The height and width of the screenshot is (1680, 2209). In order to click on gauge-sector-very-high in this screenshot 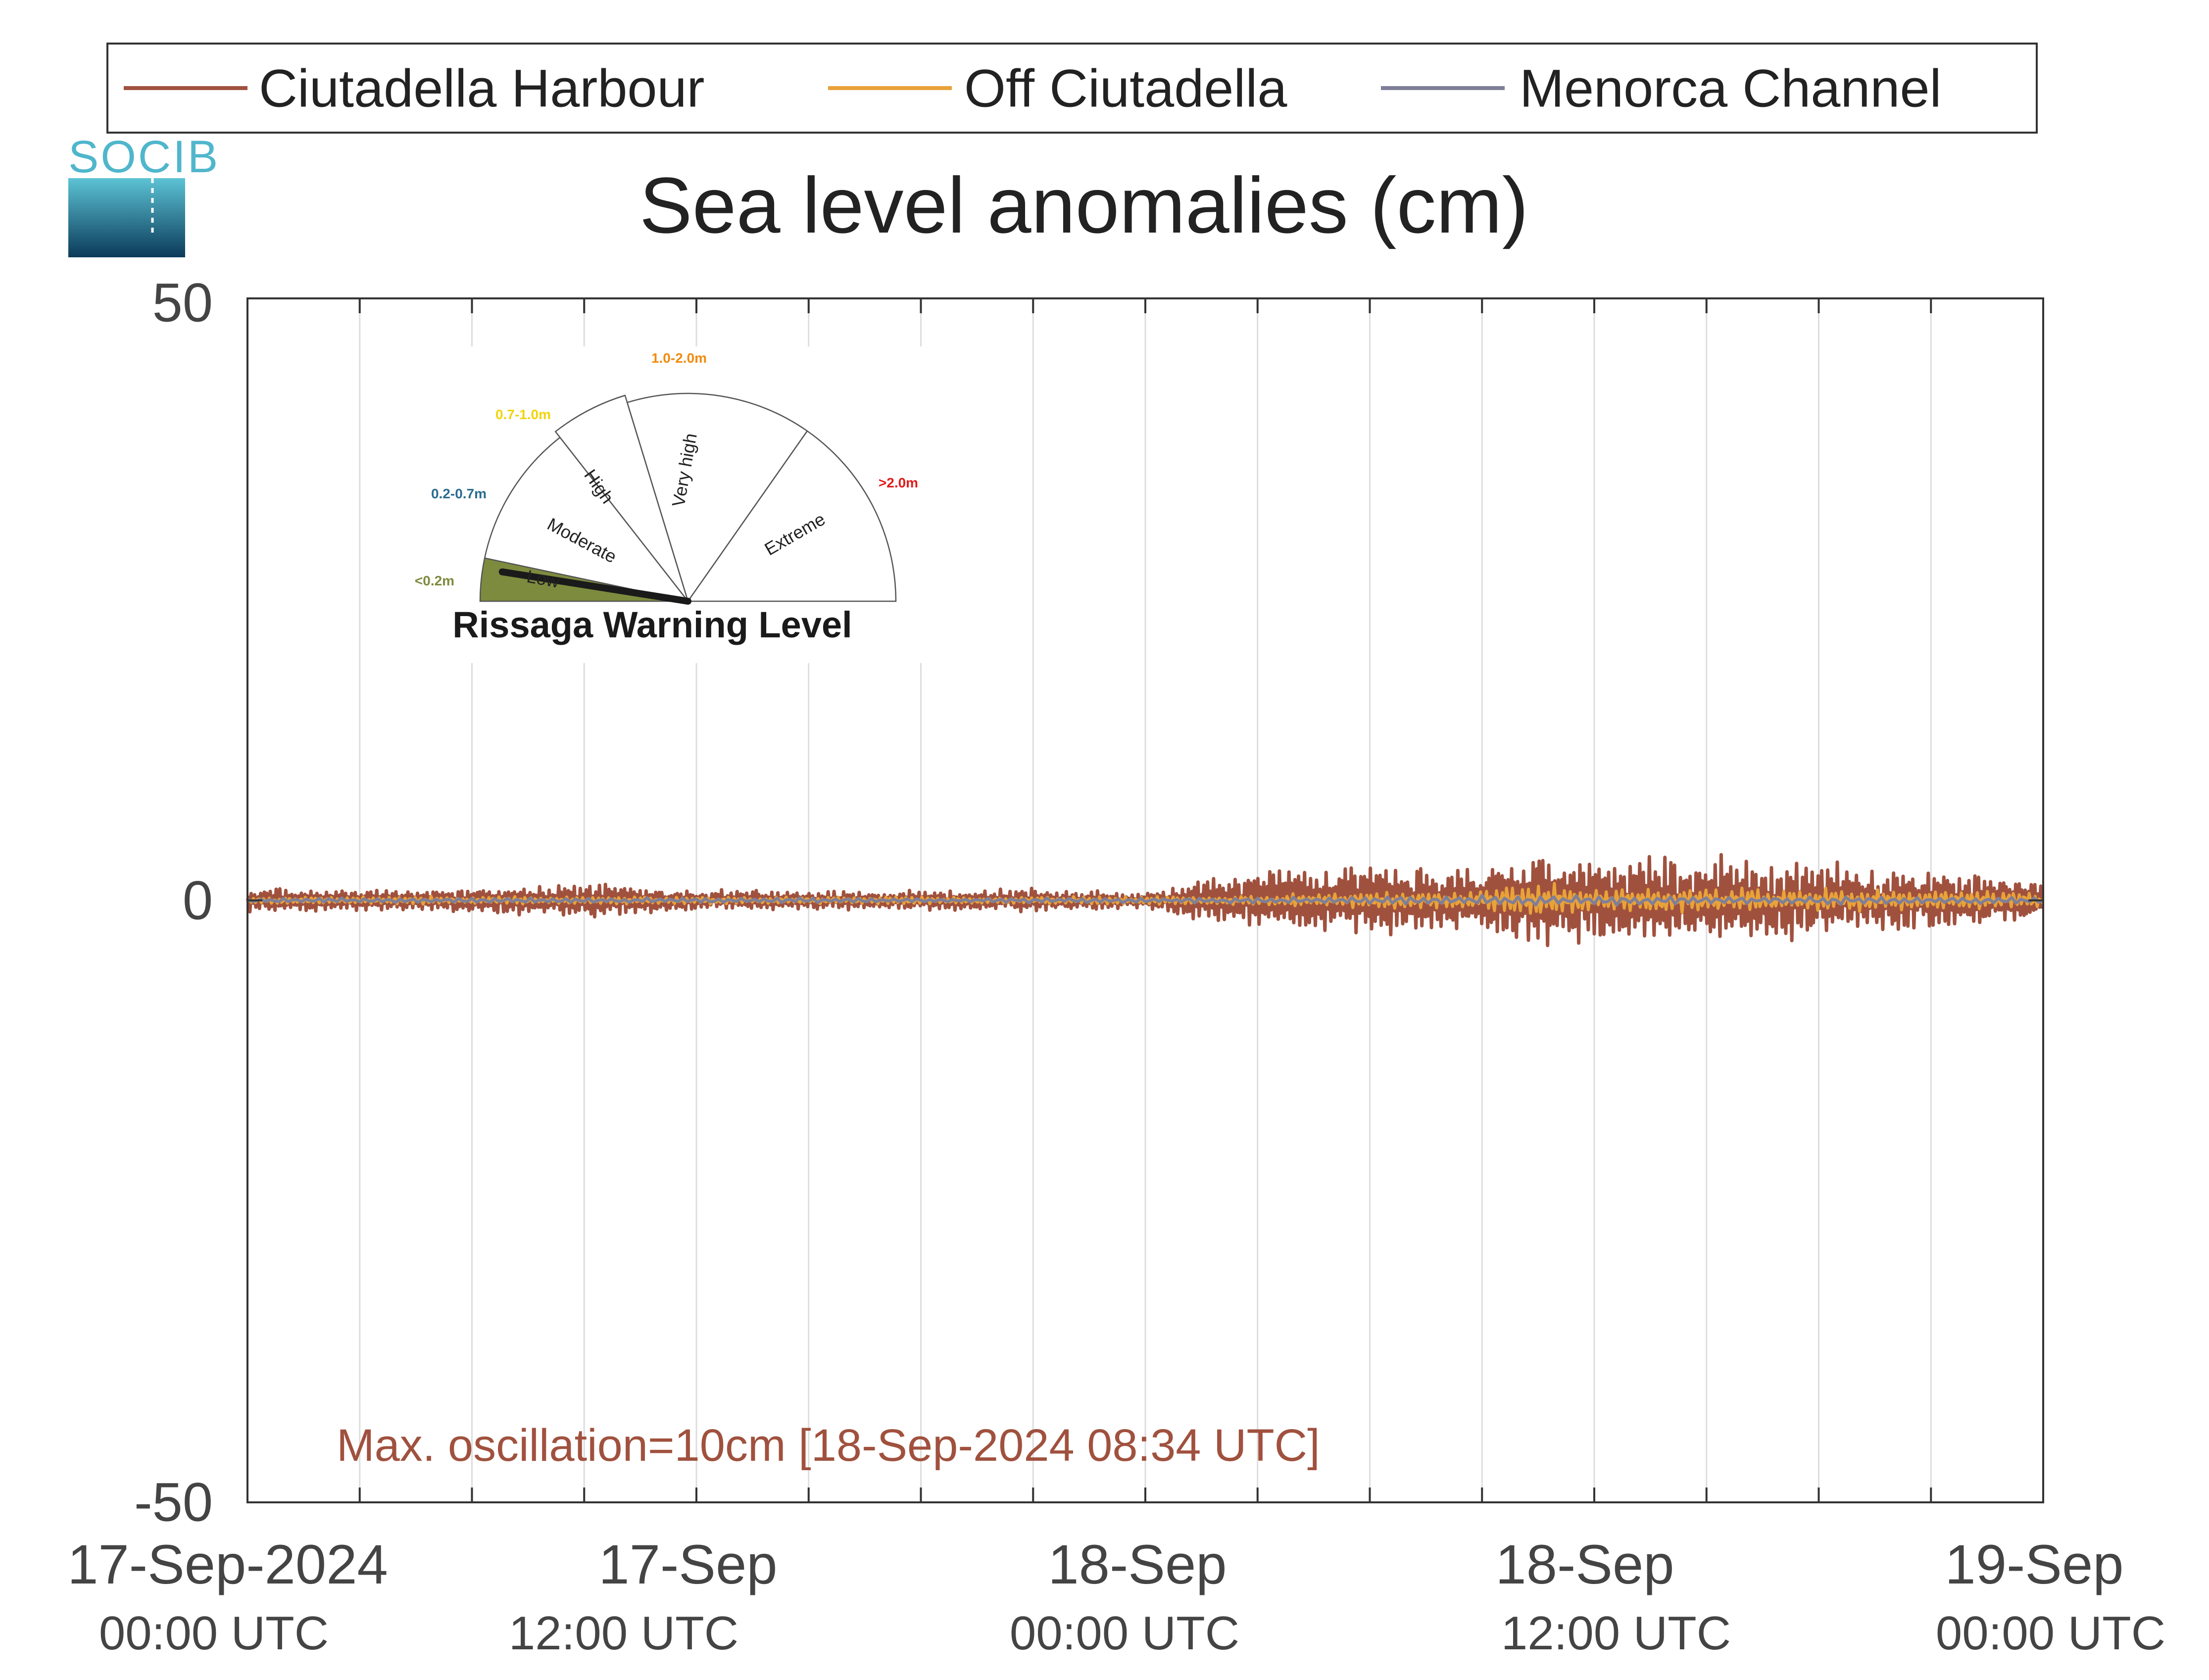, I will do `click(717, 498)`.